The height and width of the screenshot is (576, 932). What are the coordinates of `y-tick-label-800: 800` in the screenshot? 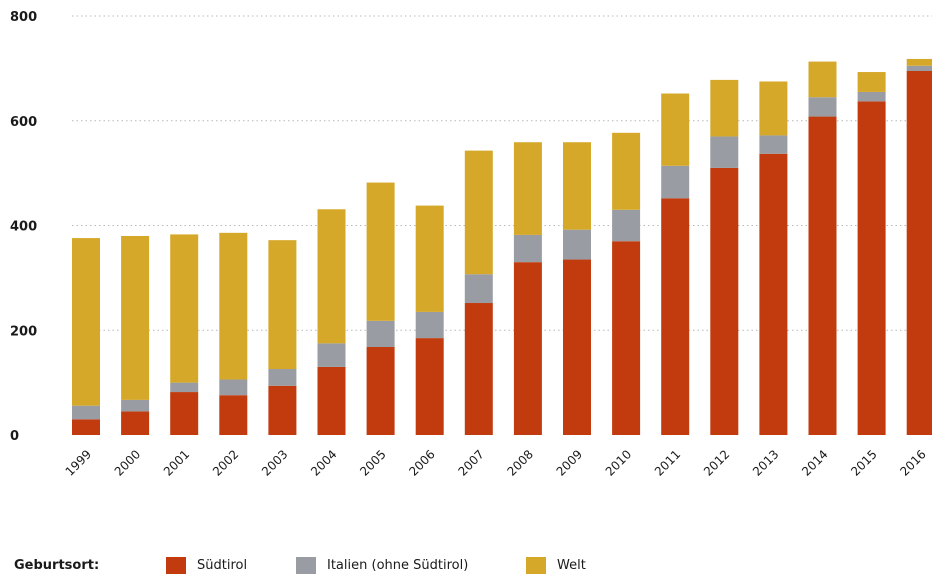 It's located at (23, 17).